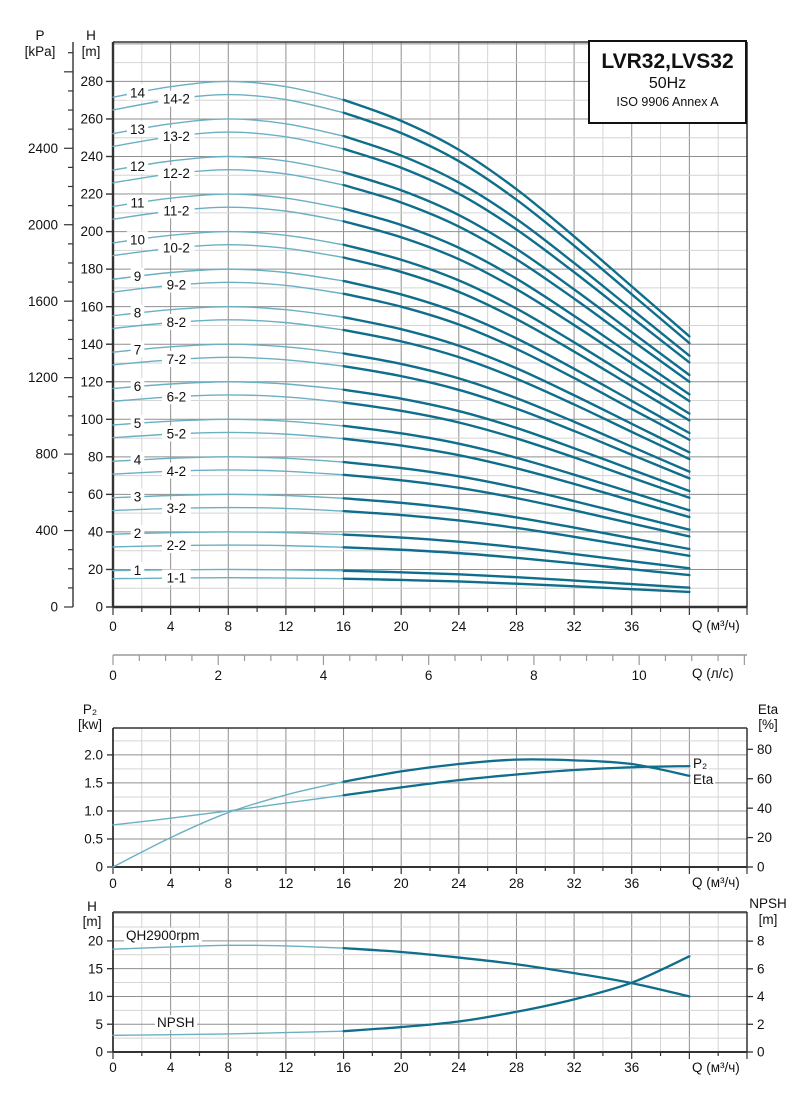  I want to click on bottom-curves, so click(401, 990).